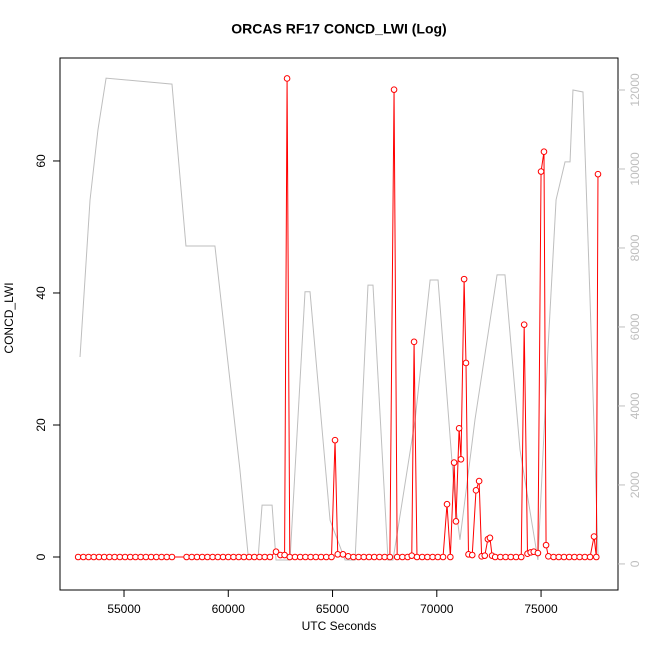 The width and height of the screenshot is (650, 655). Describe the element at coordinates (635, 90) in the screenshot. I see `y2-tick-label: 12000` at that location.